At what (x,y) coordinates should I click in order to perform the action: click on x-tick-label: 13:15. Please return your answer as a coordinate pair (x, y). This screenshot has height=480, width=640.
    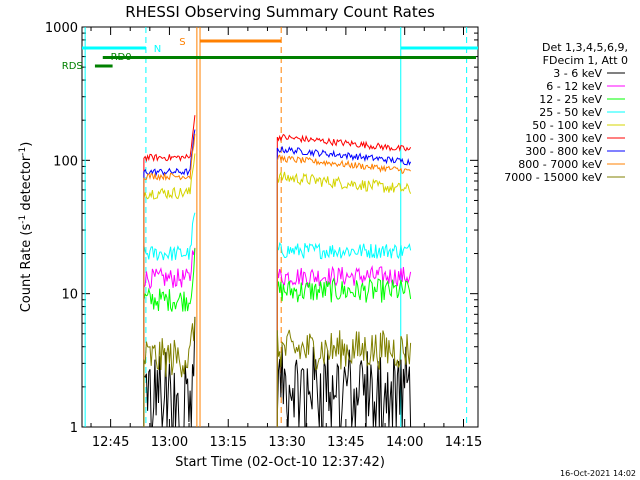
    Looking at the image, I should click on (228, 442).